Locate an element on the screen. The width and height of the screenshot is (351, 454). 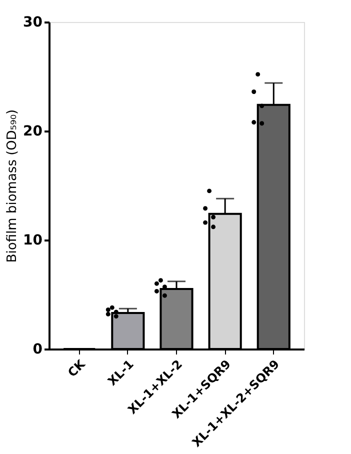
y-axis-title: Biofilm biomass (OD₅₉₀) is located at coordinates (12, 186).